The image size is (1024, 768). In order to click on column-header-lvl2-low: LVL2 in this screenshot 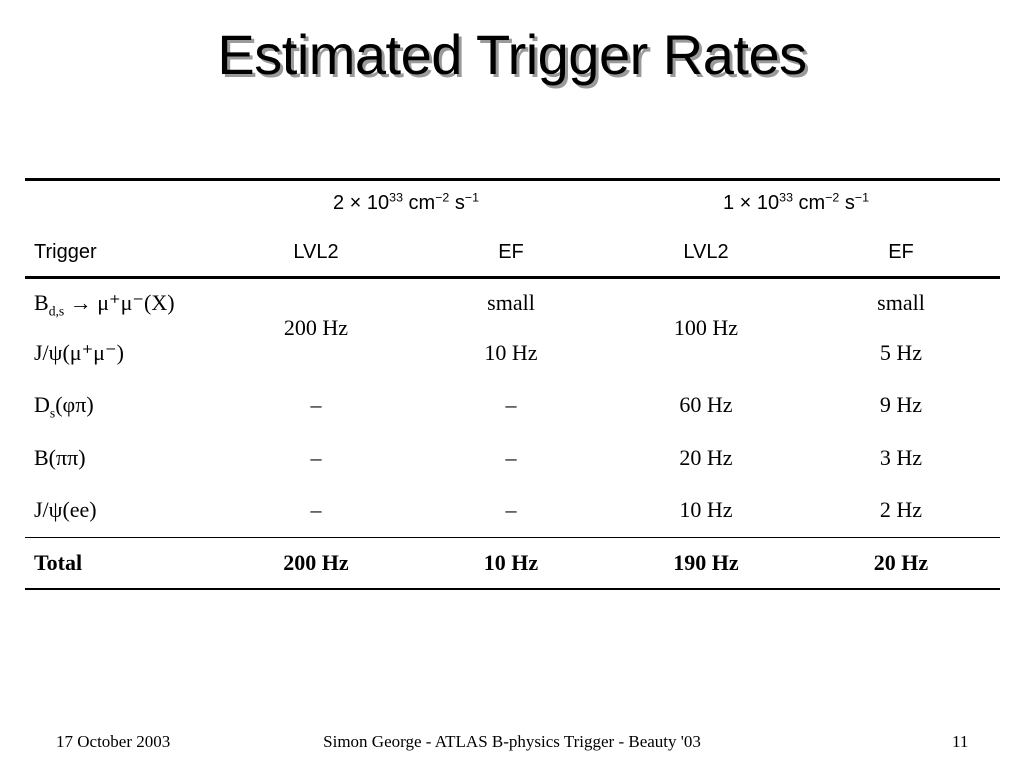, I will do `click(706, 252)`.